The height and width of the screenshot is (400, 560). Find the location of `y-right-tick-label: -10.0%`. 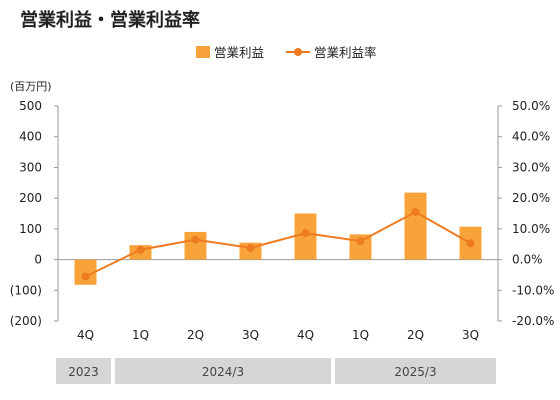

y-right-tick-label: -10.0% is located at coordinates (533, 290).